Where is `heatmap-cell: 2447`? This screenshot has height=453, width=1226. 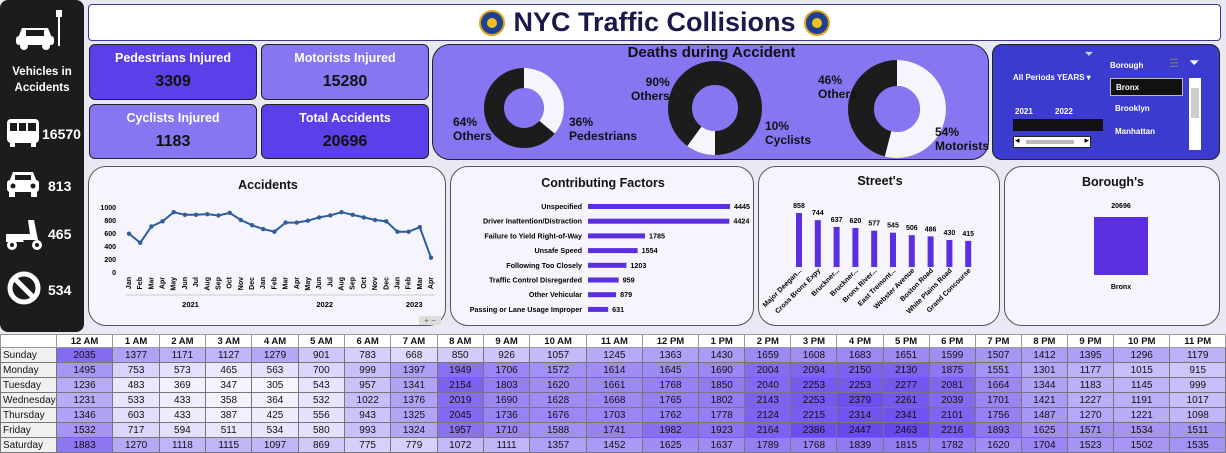
heatmap-cell: 2447 is located at coordinates (860, 430).